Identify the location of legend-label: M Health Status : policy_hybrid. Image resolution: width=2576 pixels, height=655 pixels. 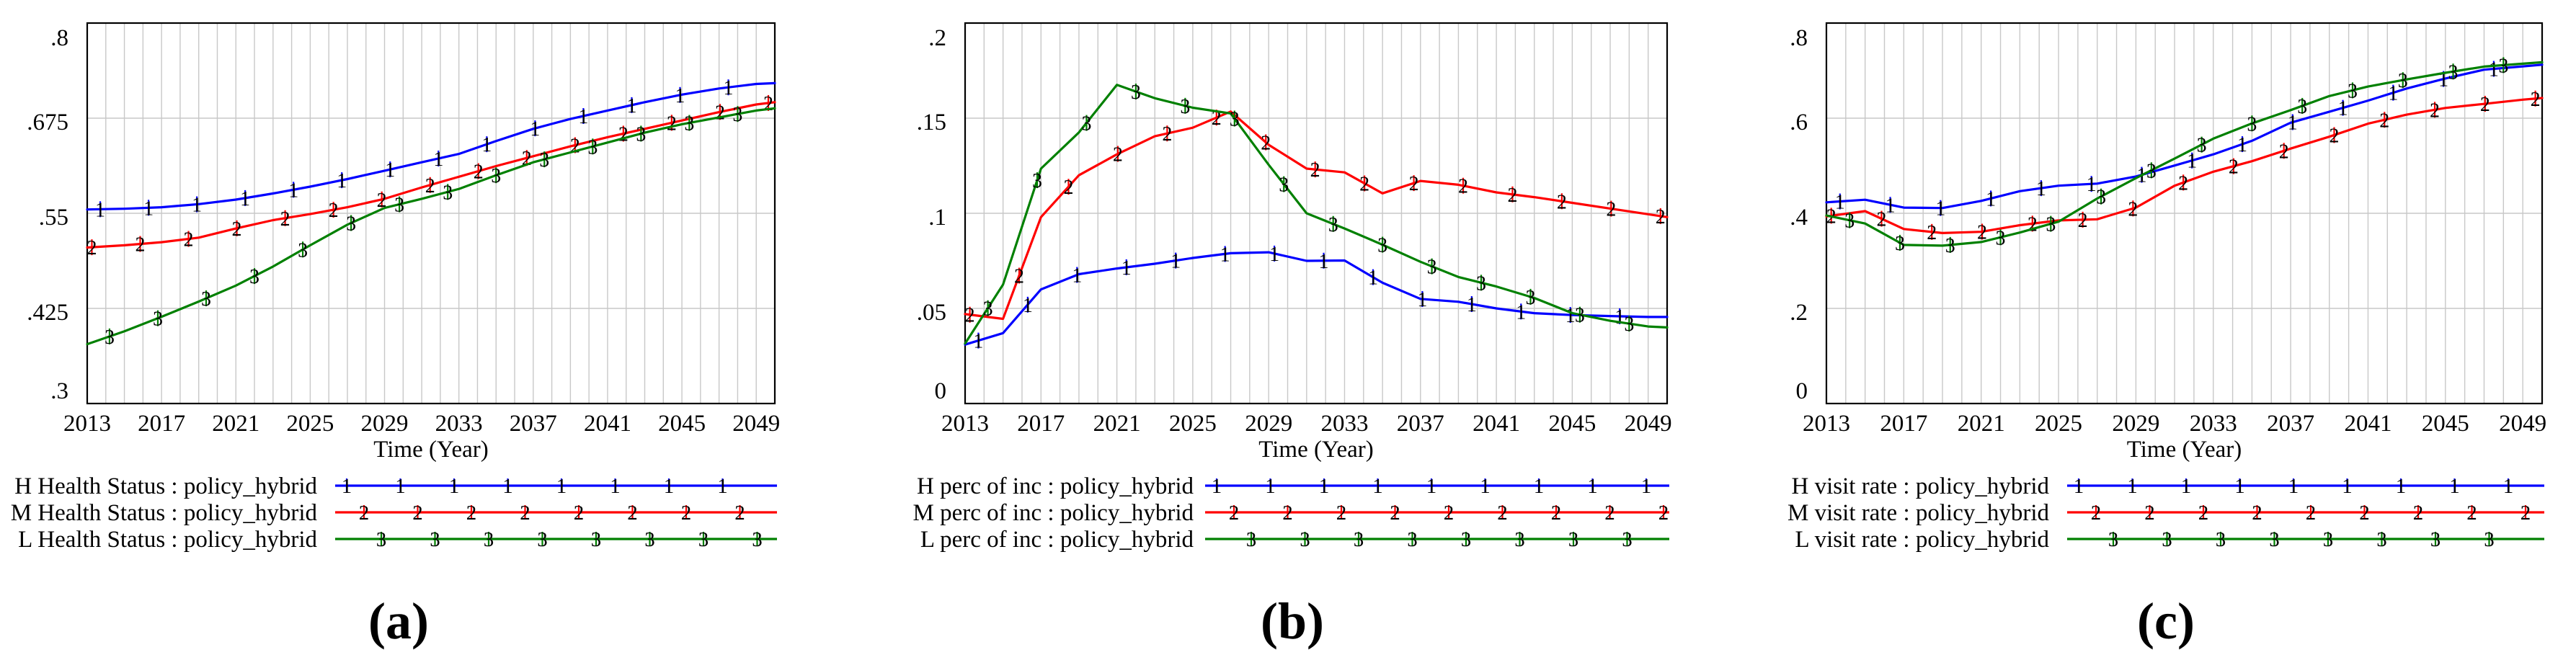
(164, 513).